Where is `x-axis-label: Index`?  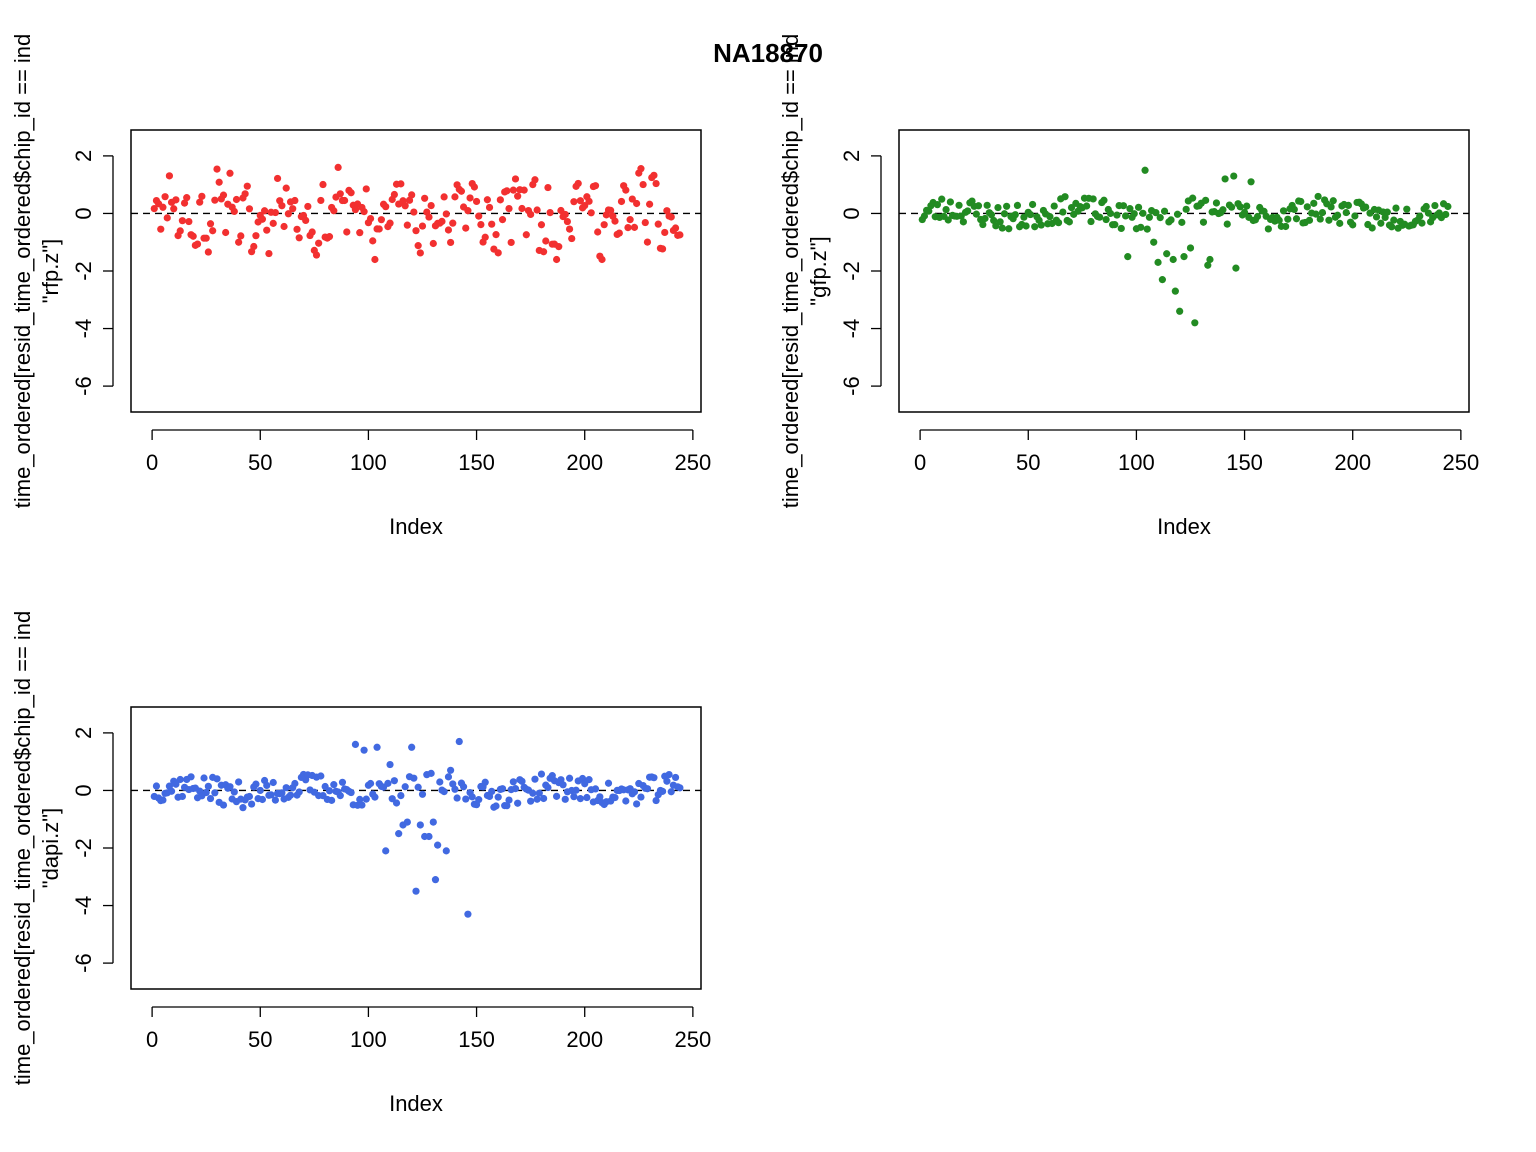
x-axis-label: Index is located at coordinates (416, 1103).